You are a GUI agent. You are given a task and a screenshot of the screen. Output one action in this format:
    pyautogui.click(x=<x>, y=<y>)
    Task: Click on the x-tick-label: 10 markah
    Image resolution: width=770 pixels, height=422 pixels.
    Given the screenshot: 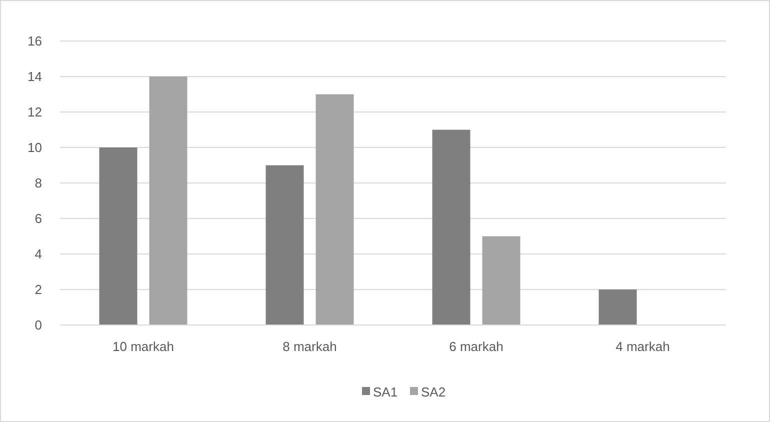 What is the action you would take?
    pyautogui.click(x=143, y=346)
    